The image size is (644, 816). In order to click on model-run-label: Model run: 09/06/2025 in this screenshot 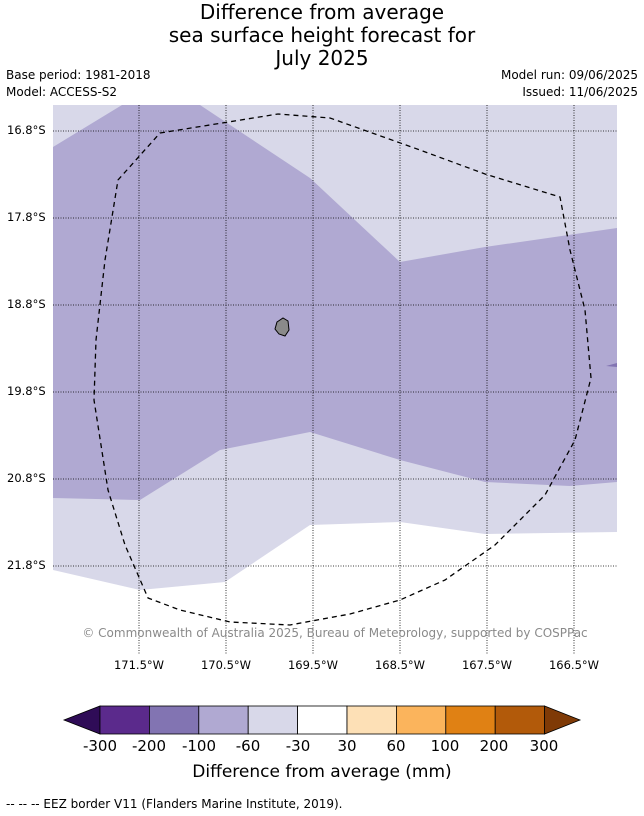, I will do `click(569, 75)`.